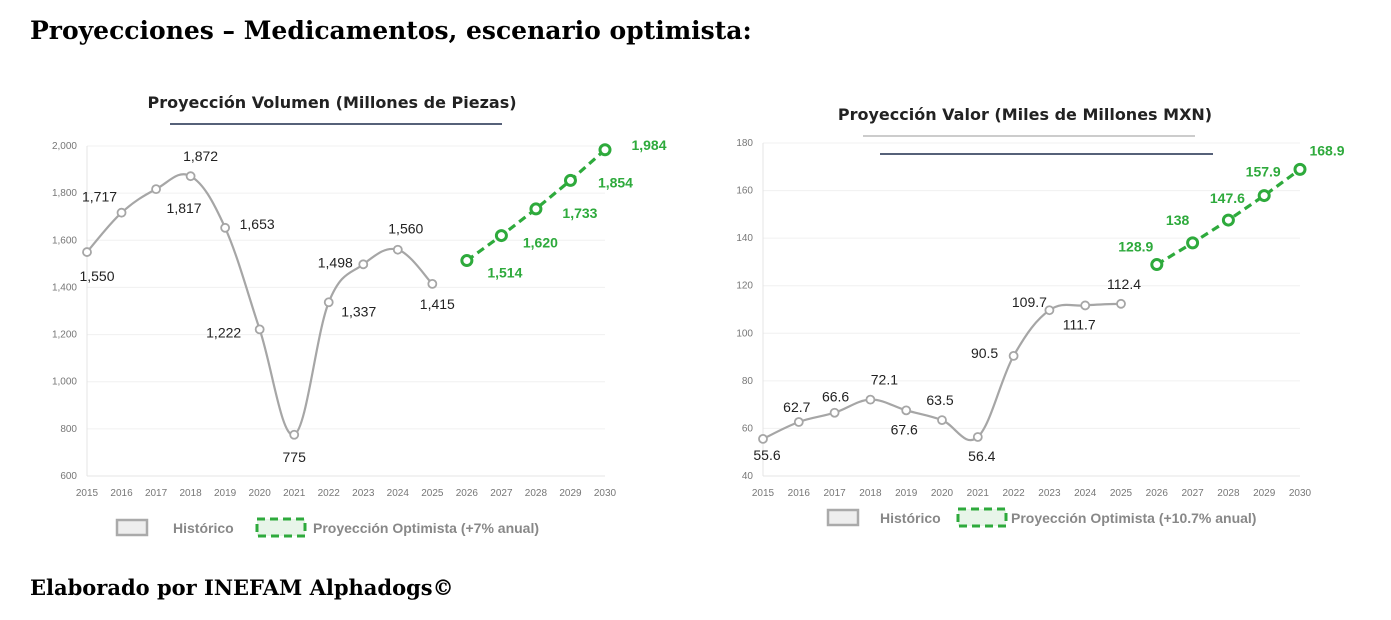 This screenshot has height=620, width=1391. Describe the element at coordinates (982, 517) in the screenshot. I see `legend-swatch-proyeccion` at that location.